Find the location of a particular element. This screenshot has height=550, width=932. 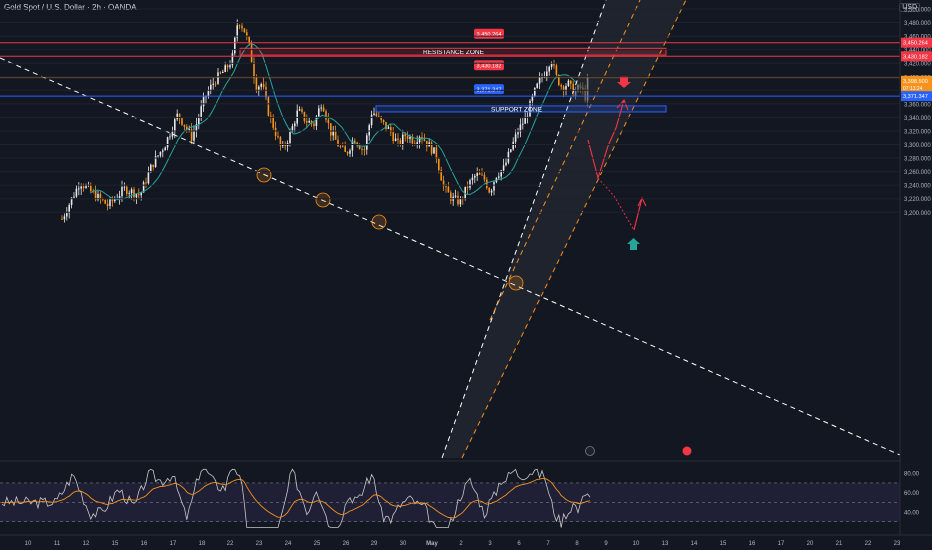

time-tick-label: 9 is located at coordinates (606, 544).